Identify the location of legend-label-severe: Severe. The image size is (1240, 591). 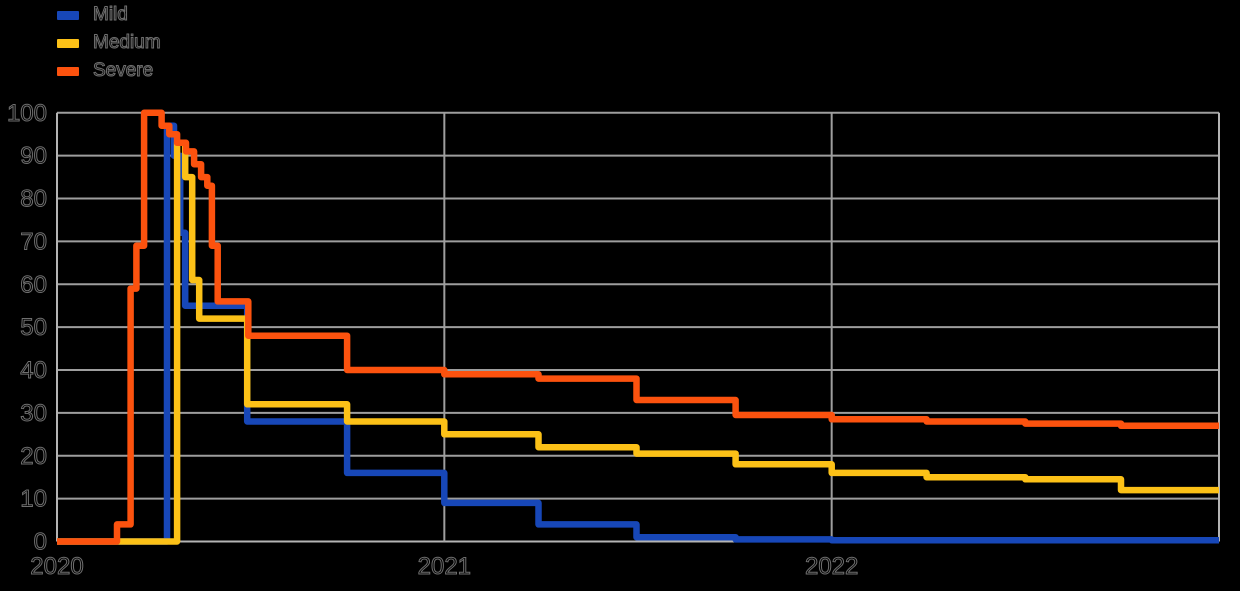
(123, 71).